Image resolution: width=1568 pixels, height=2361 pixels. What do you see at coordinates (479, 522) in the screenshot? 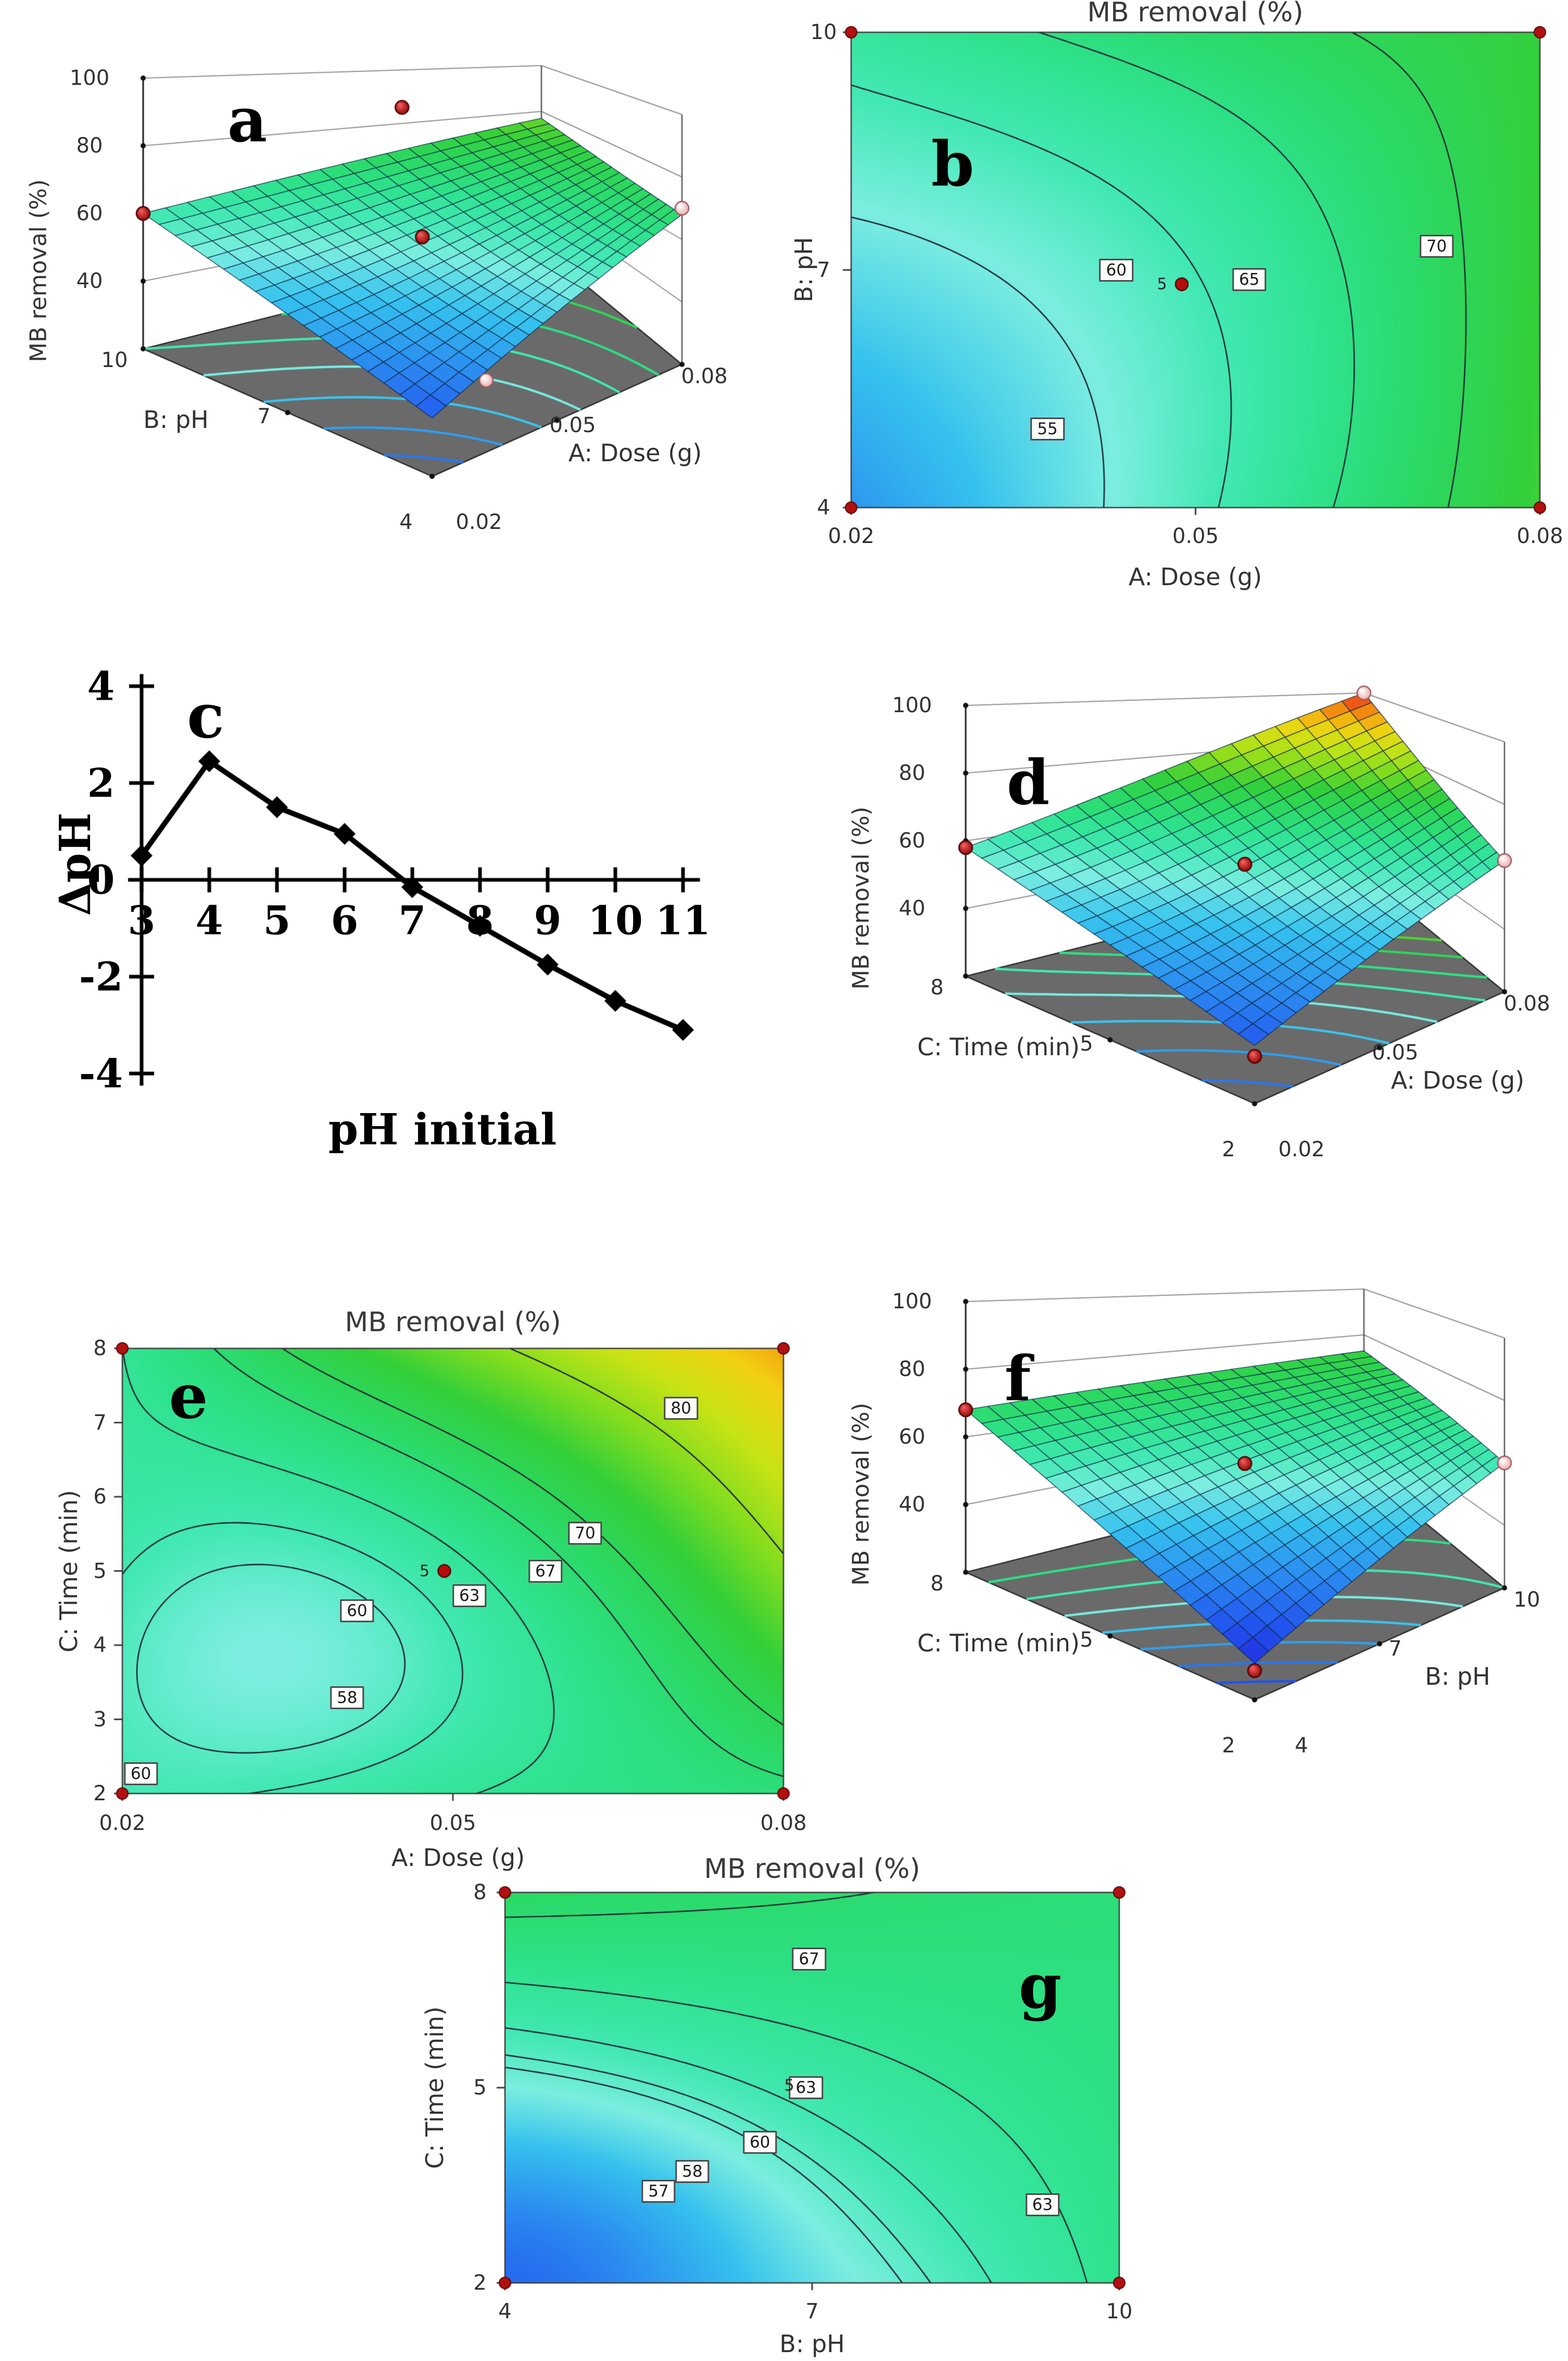
I see `right-axis-tick-label: 0.02` at bounding box center [479, 522].